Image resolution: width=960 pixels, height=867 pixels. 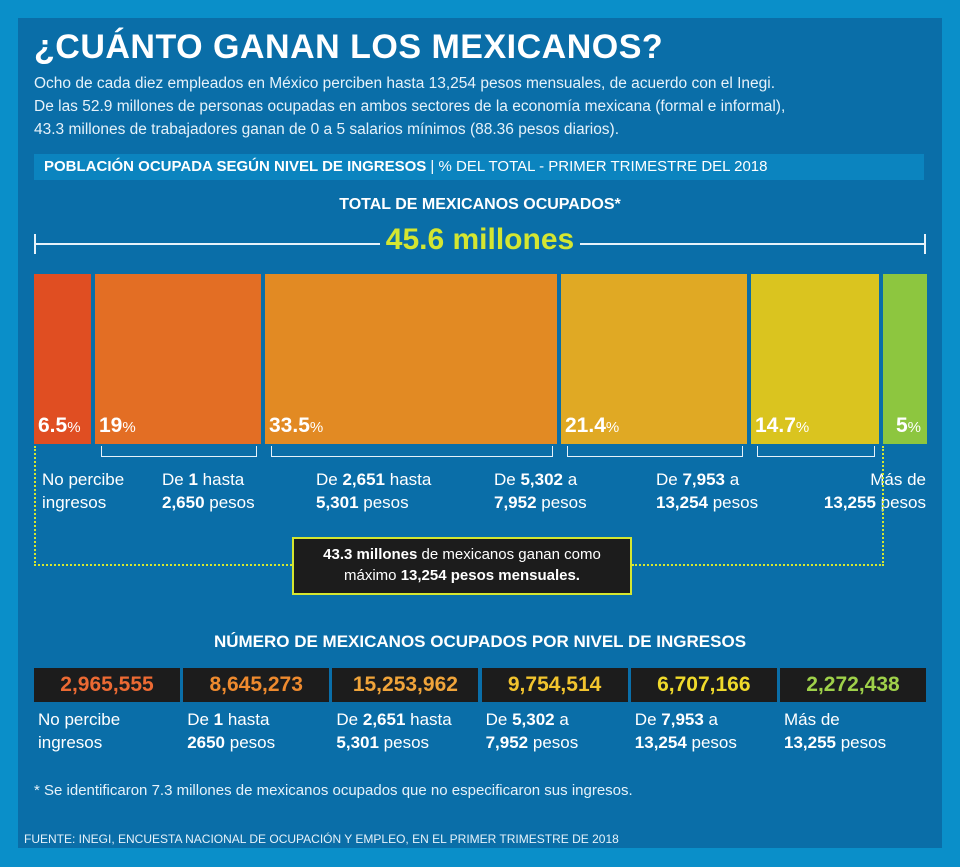 I want to click on percent-value: 5, so click(x=901, y=425).